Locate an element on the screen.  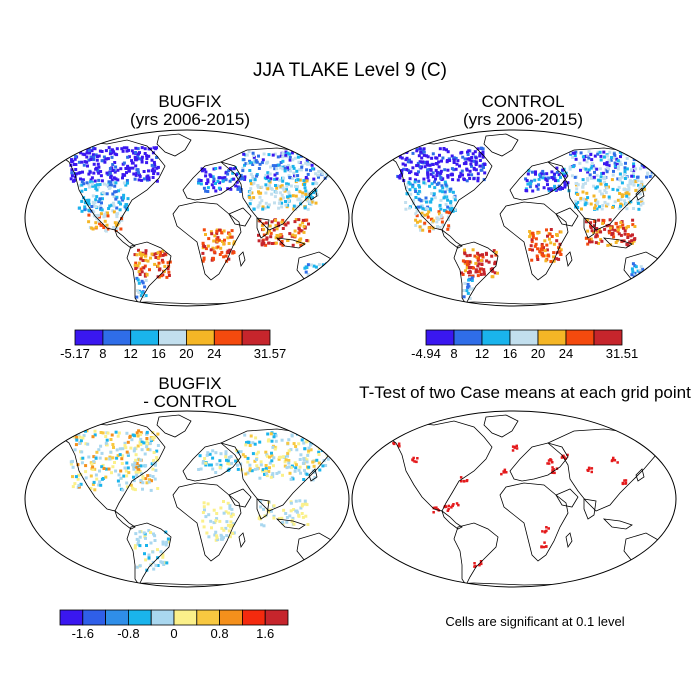
colorbar-label: 8 is located at coordinates (102, 353).